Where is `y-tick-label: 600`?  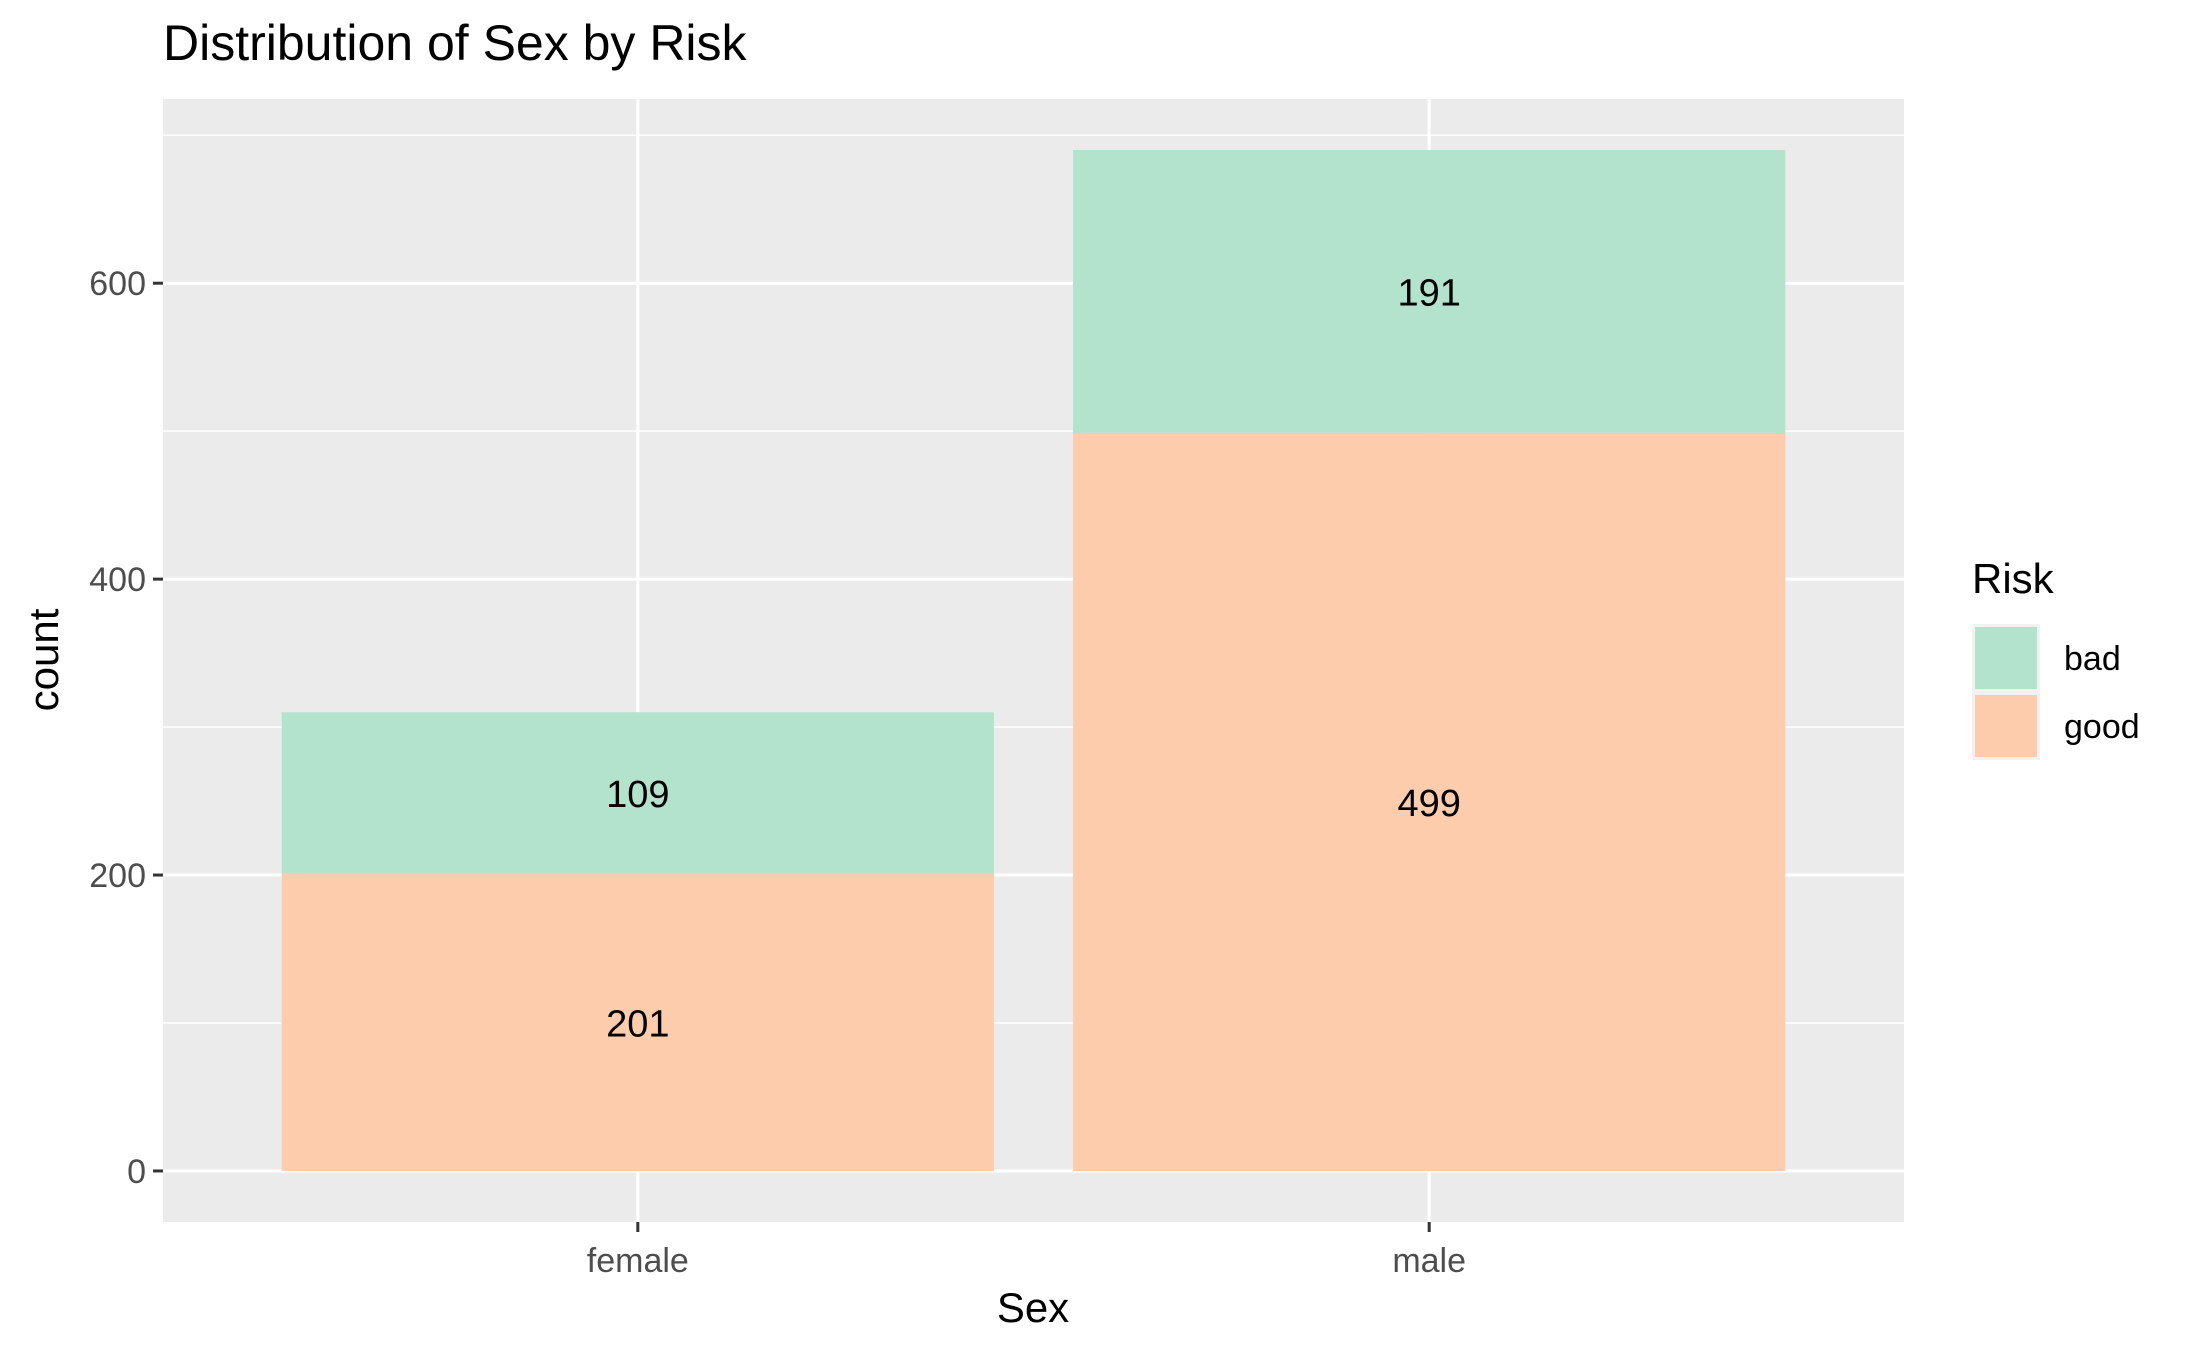 y-tick-label: 600 is located at coordinates (117, 284).